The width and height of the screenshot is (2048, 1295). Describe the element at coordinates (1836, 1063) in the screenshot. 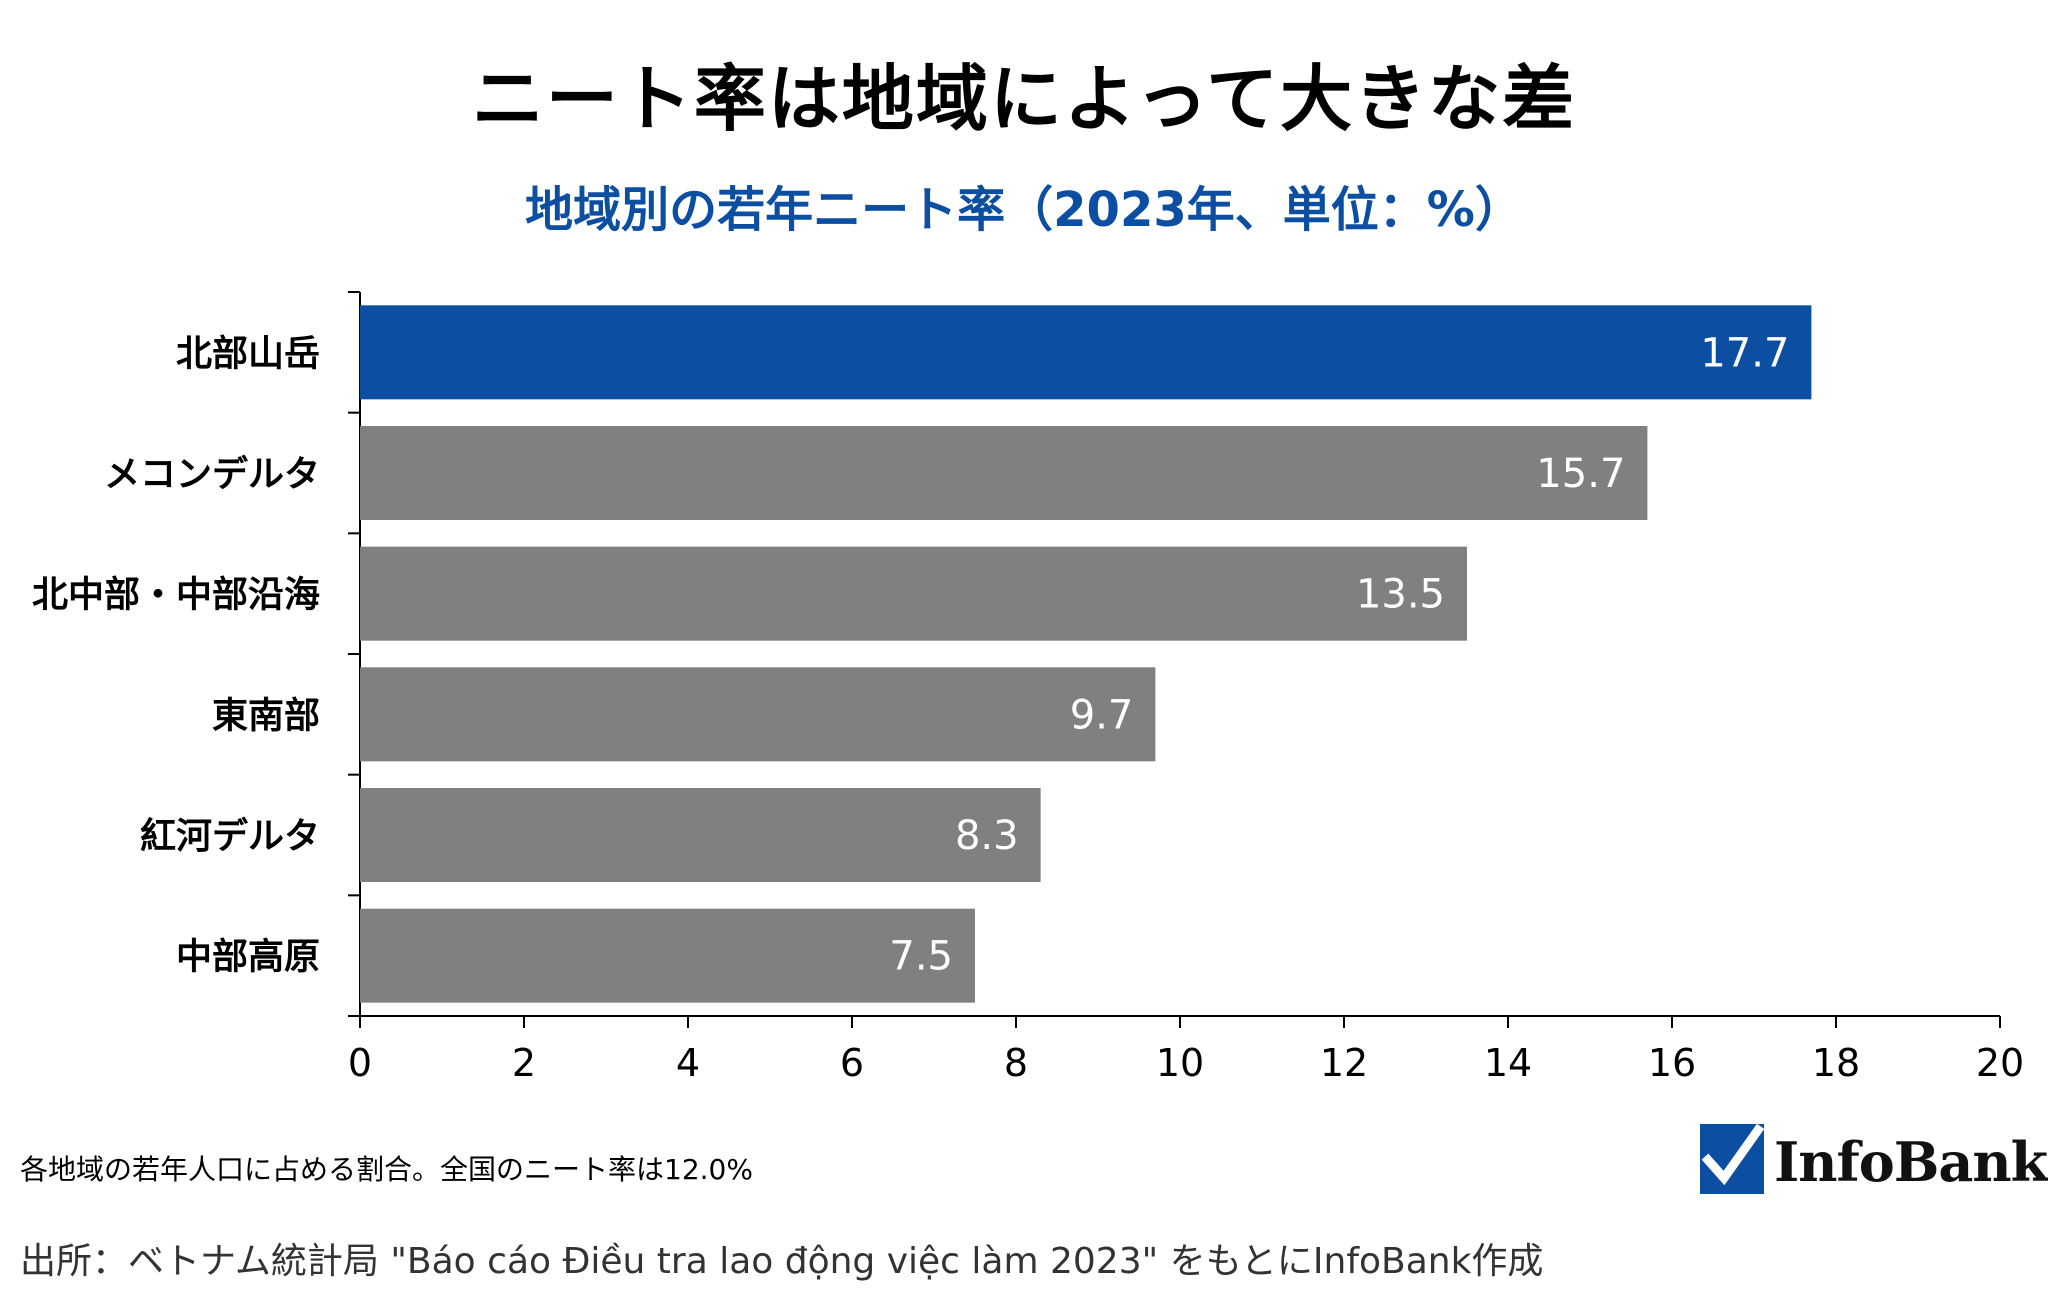

I see `x-tick-label: 18` at that location.